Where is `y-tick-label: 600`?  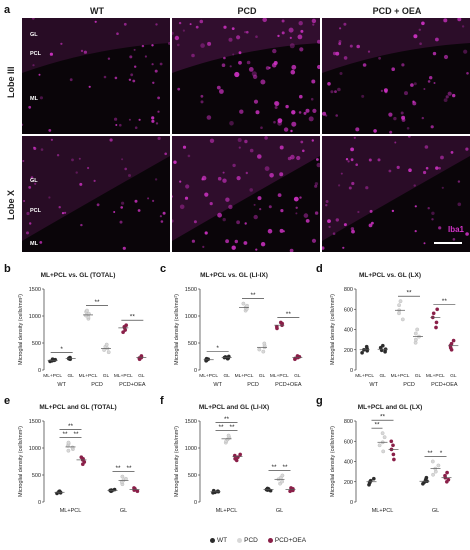 y-tick-label: 600 is located at coordinates (348, 442).